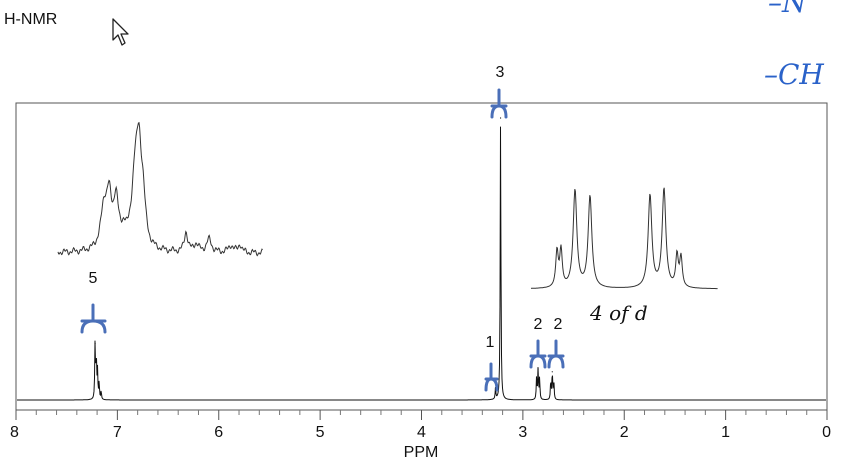 This screenshot has height=466, width=842. What do you see at coordinates (320, 432) in the screenshot?
I see `x-tick-label: 5` at bounding box center [320, 432].